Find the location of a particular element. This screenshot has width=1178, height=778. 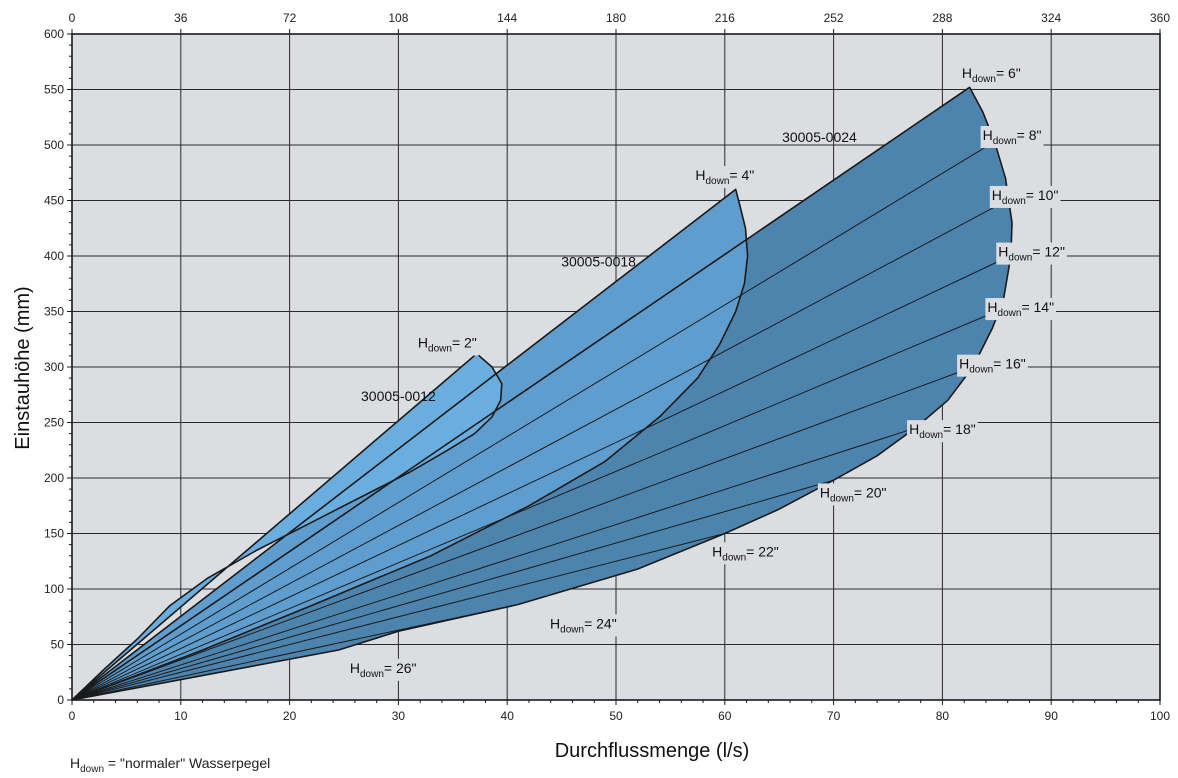

h-down-label-text: Hdown= 8" is located at coordinates (1012, 137).